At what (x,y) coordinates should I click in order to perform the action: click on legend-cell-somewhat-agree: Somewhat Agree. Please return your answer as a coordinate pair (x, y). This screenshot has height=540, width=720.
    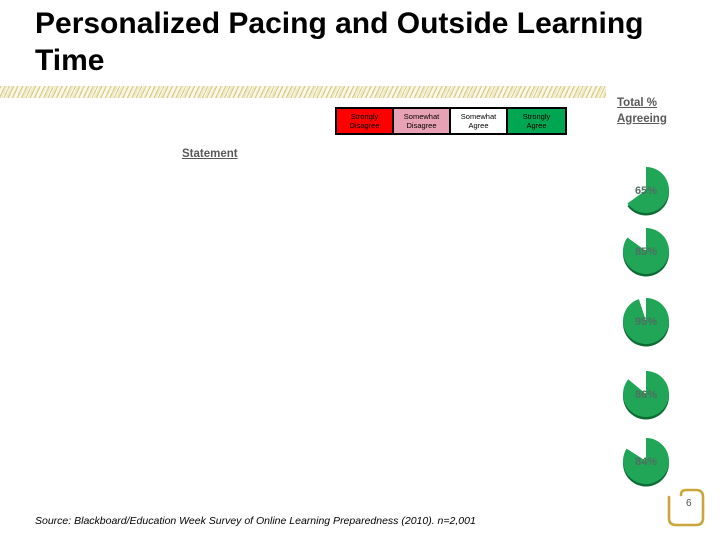
    Looking at the image, I should click on (479, 121).